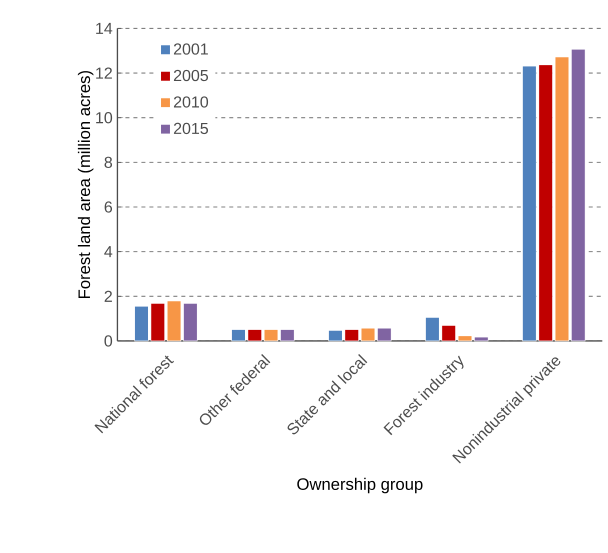  What do you see at coordinates (108, 341) in the screenshot?
I see `y-tick-label: 0` at bounding box center [108, 341].